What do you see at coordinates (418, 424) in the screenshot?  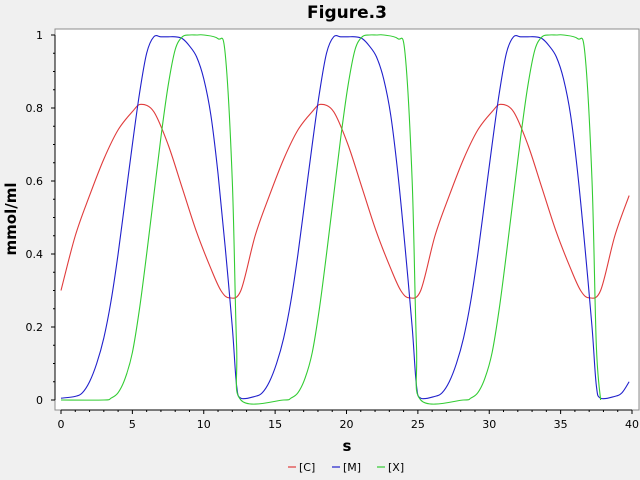 I see `x-tick-label: 25` at bounding box center [418, 424].